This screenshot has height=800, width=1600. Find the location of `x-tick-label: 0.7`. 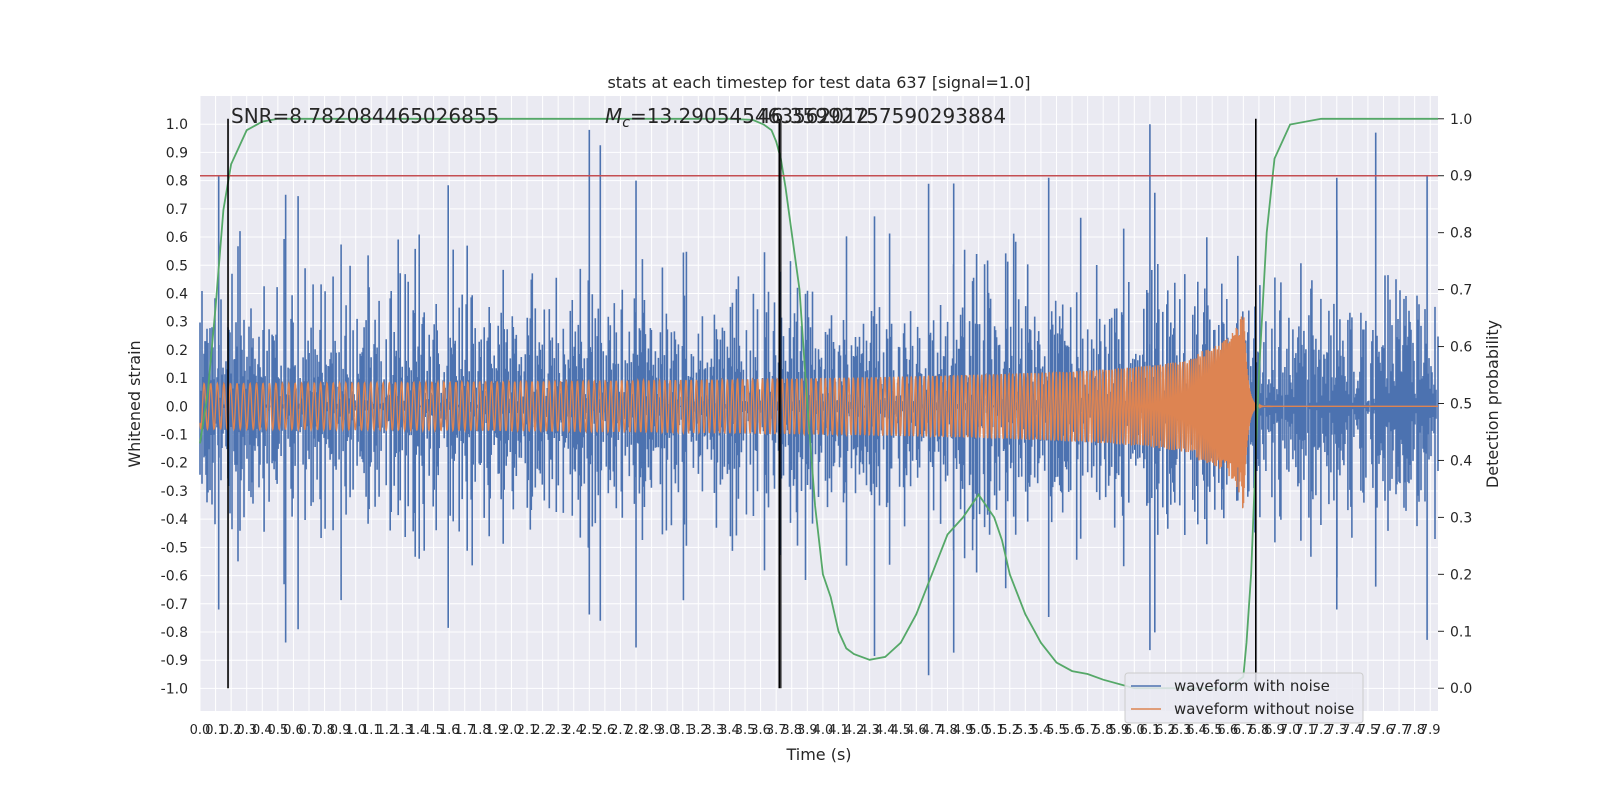

x-tick-label: 0.7 is located at coordinates (309, 730).